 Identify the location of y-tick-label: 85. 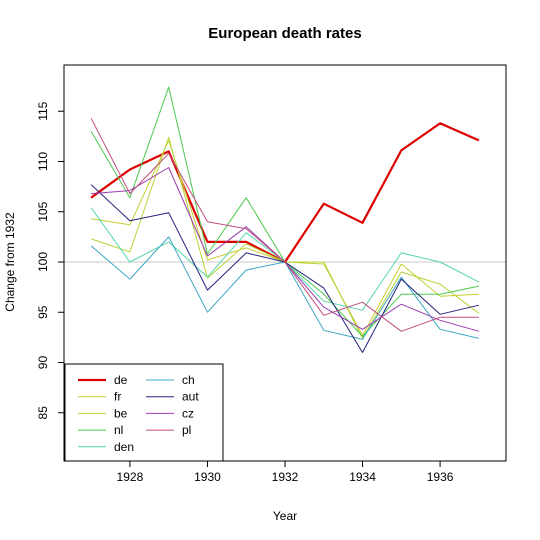
(43, 413).